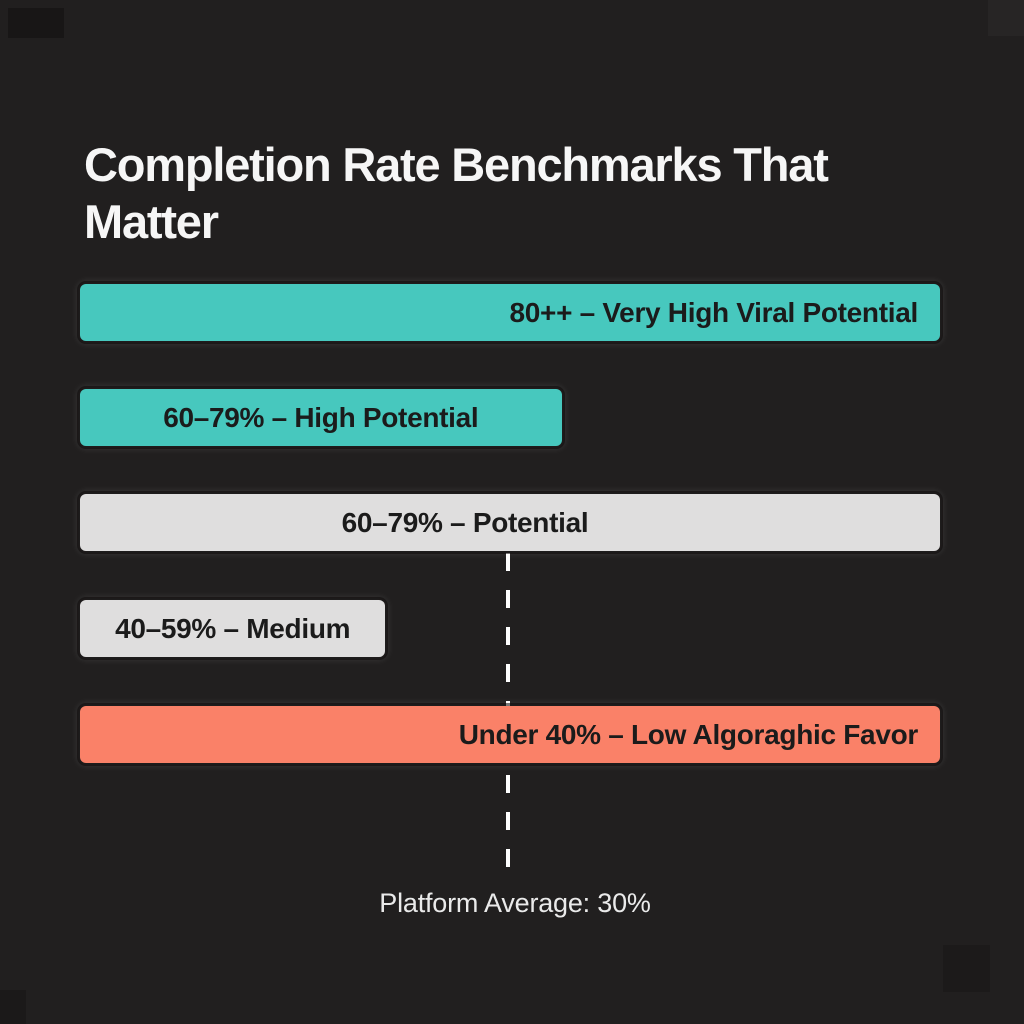 Image resolution: width=1024 pixels, height=1024 pixels. What do you see at coordinates (456, 193) in the screenshot?
I see `page-title: Completion Rate Benchmarks That Matter` at bounding box center [456, 193].